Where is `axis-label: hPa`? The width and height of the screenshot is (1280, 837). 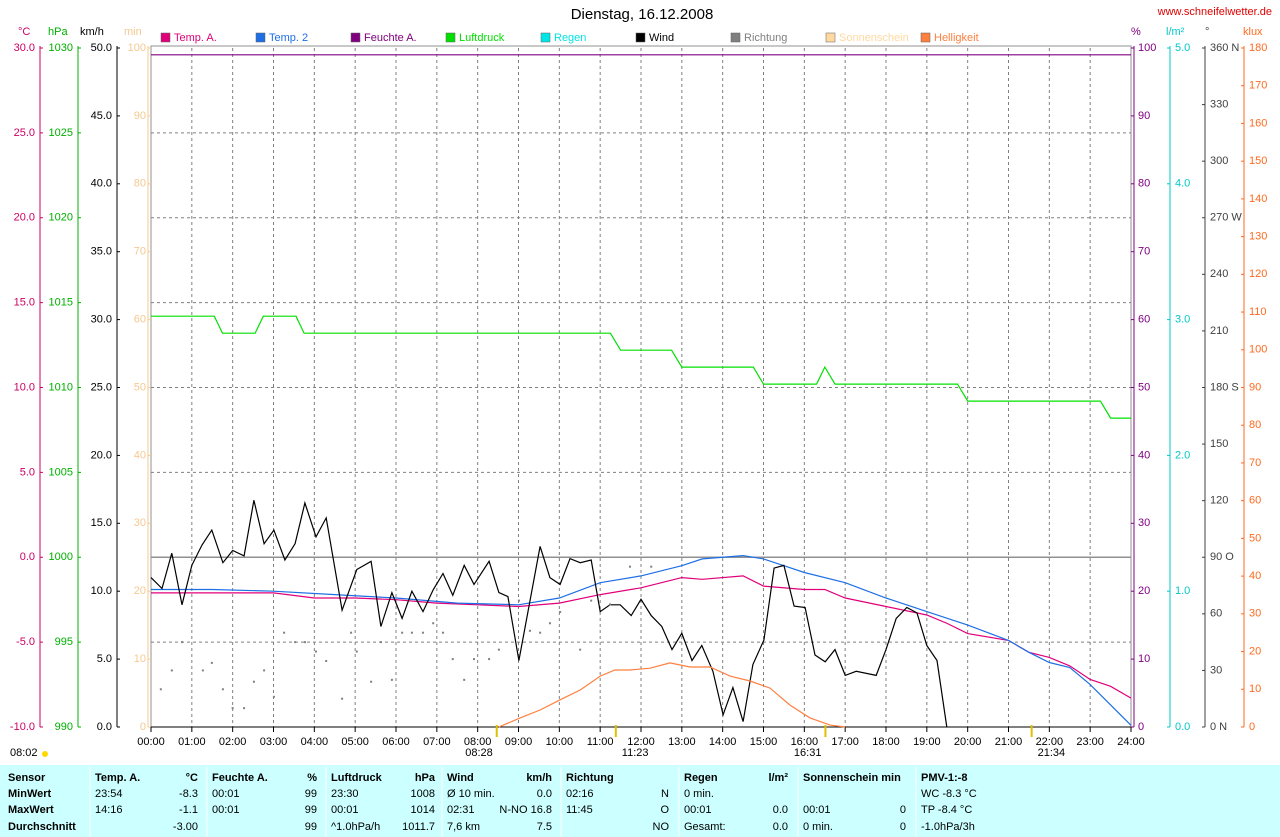 axis-label: hPa is located at coordinates (58, 32).